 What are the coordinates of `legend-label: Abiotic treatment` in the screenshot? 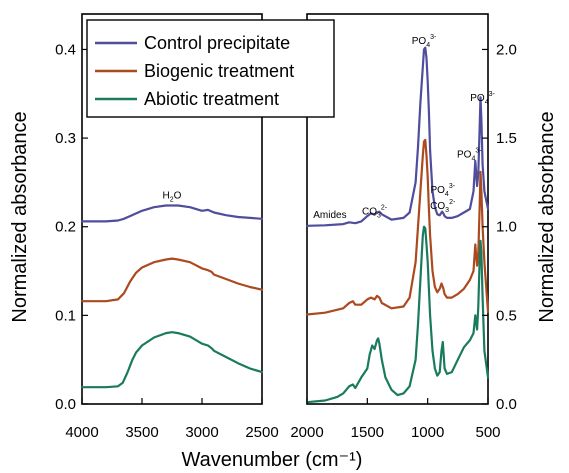 It's located at (211, 99).